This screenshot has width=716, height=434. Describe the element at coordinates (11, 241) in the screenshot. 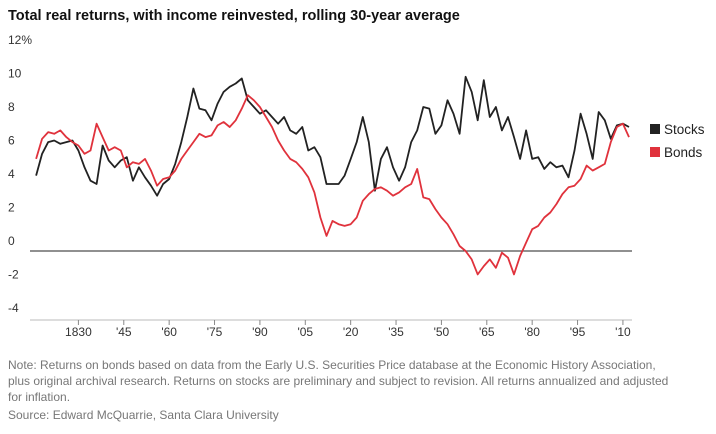

I see `y-tick-label: 0` at that location.